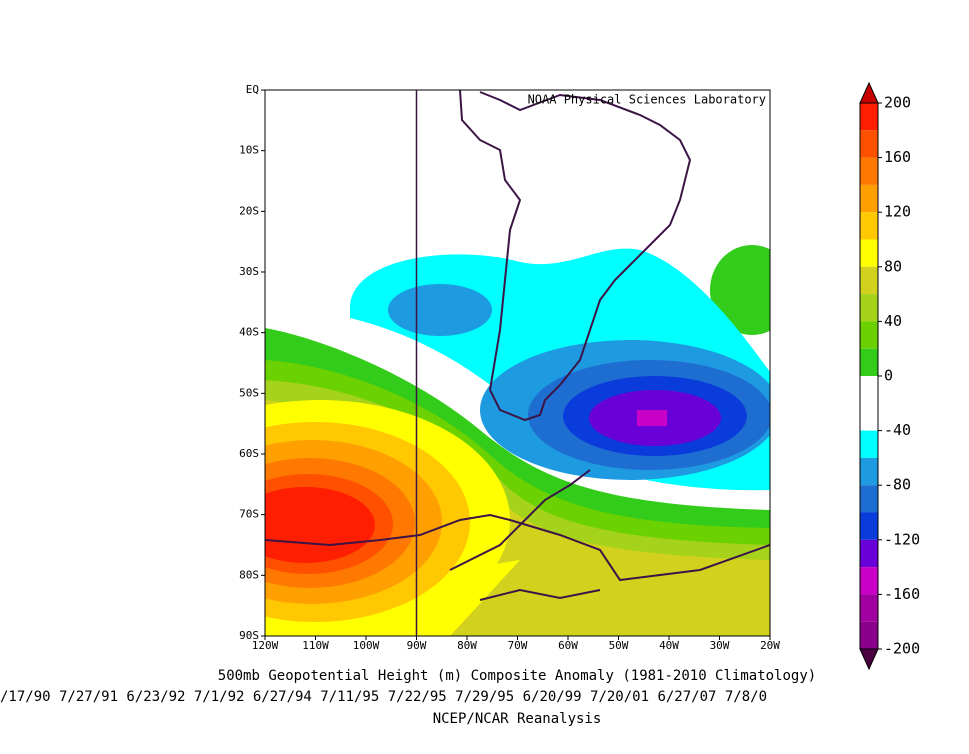 The width and height of the screenshot is (969, 754). What do you see at coordinates (897, 430) in the screenshot?
I see `colorbar-label: -40` at bounding box center [897, 430].